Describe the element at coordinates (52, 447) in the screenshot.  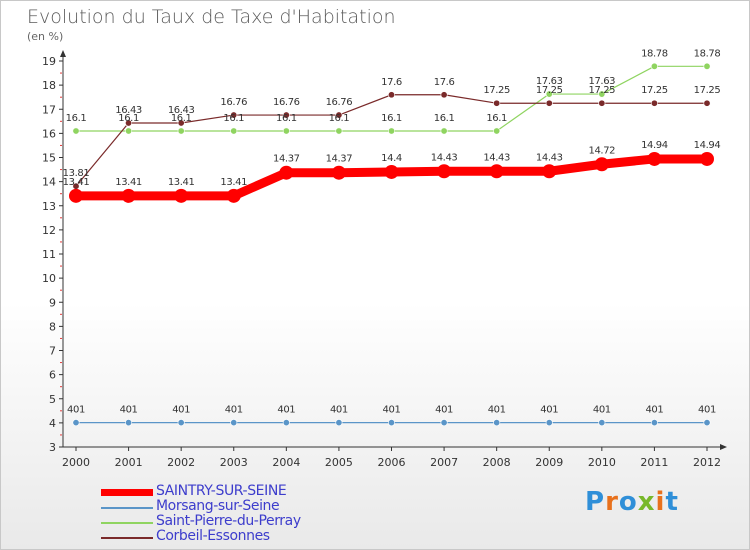
I see `y-tick-label: 3` at that location.